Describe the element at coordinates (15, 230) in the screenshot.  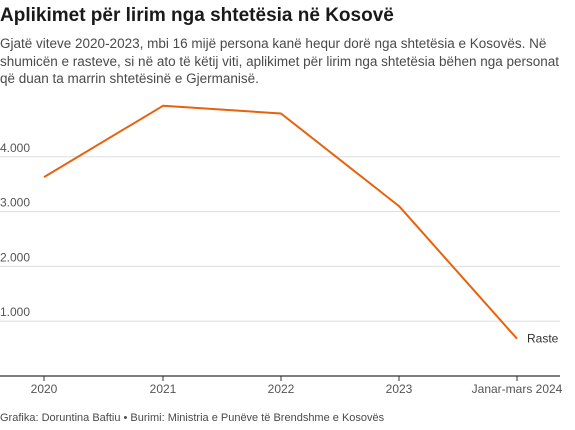
I see `y-tick-labels: 1.000 2.000 3.000 4.000` at that location.